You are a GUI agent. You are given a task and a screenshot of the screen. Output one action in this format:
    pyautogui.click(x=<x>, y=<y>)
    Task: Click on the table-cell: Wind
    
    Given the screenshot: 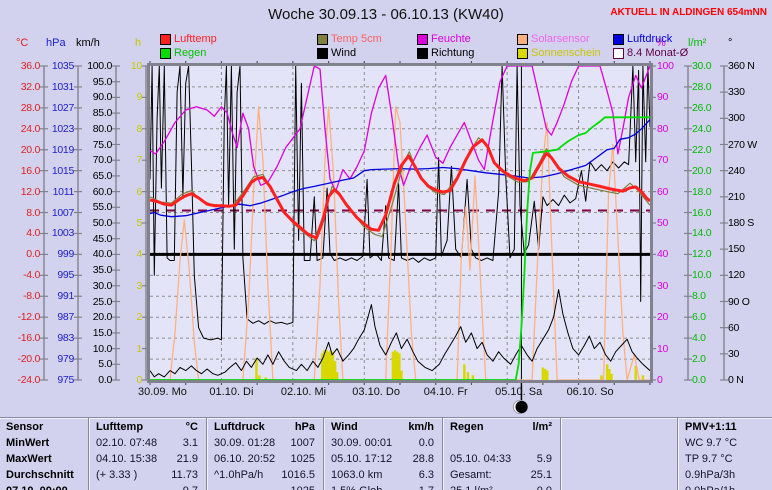 What is the action you would take?
    pyautogui.click(x=344, y=427)
    